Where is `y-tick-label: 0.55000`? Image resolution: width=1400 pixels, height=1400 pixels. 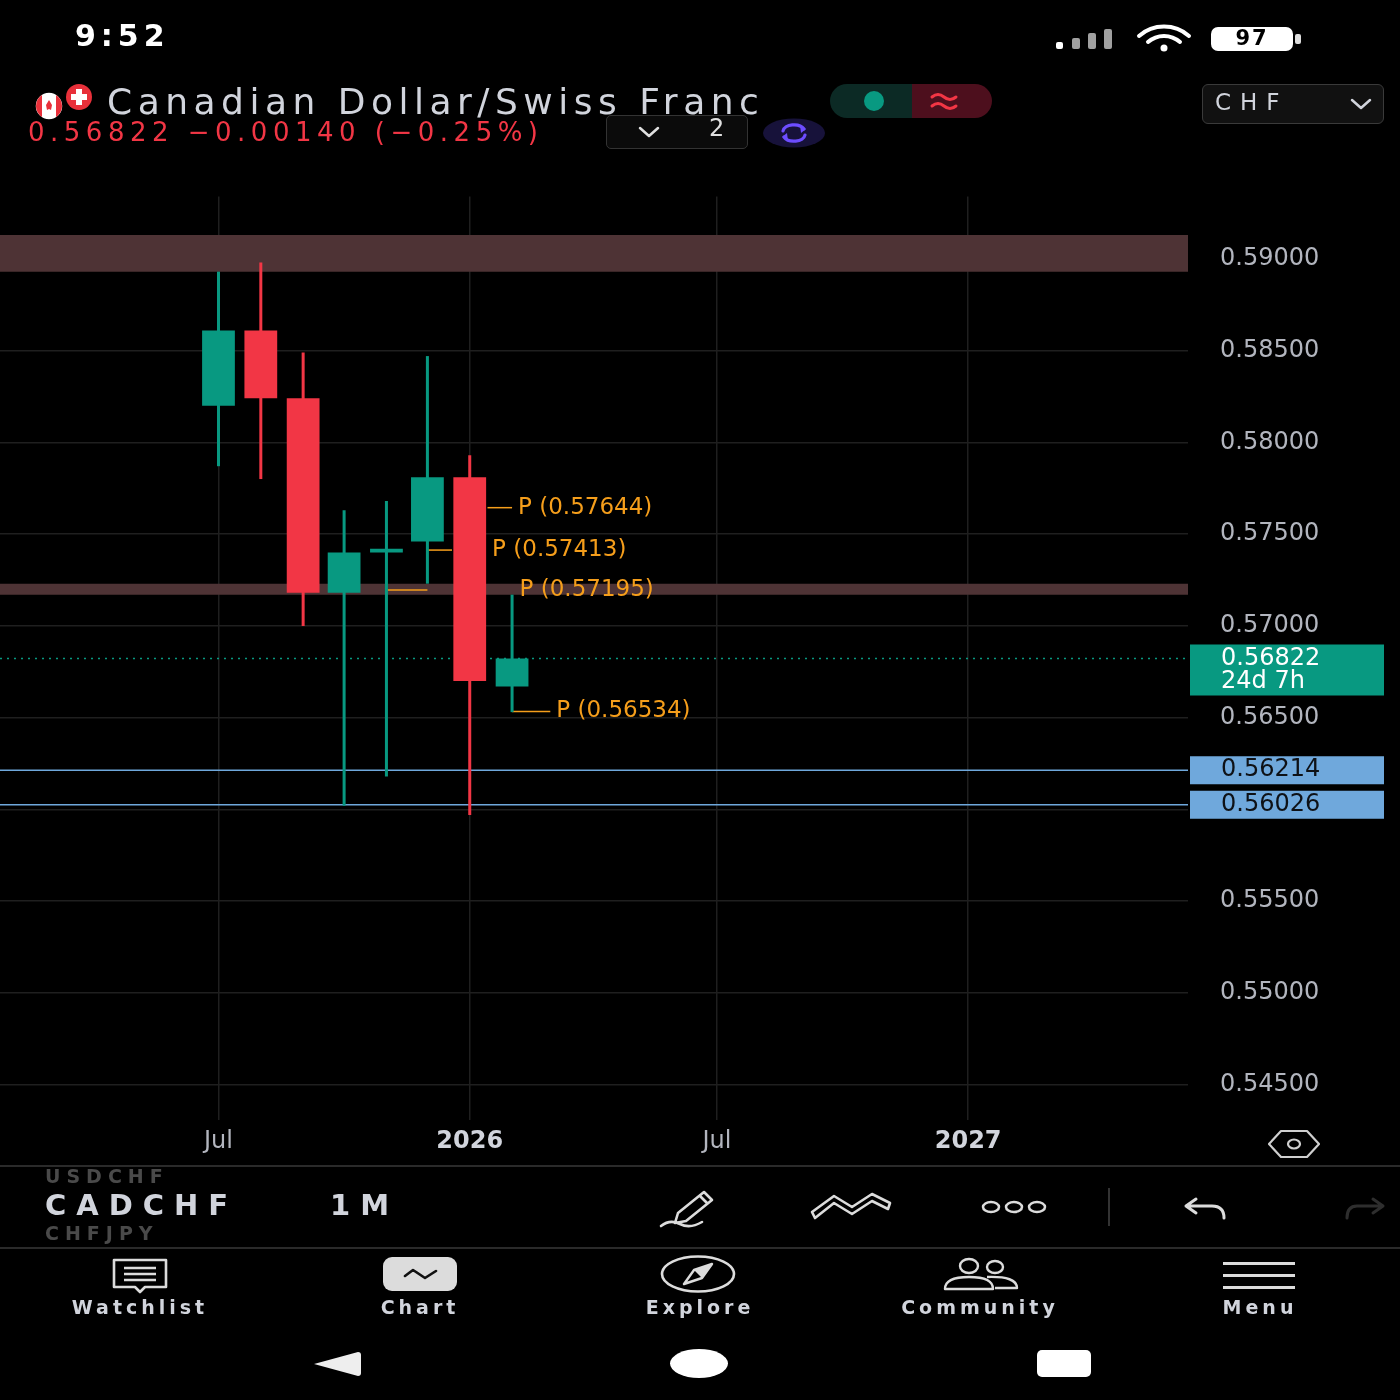
y-tick-label: 0.55000 is located at coordinates (1270, 991).